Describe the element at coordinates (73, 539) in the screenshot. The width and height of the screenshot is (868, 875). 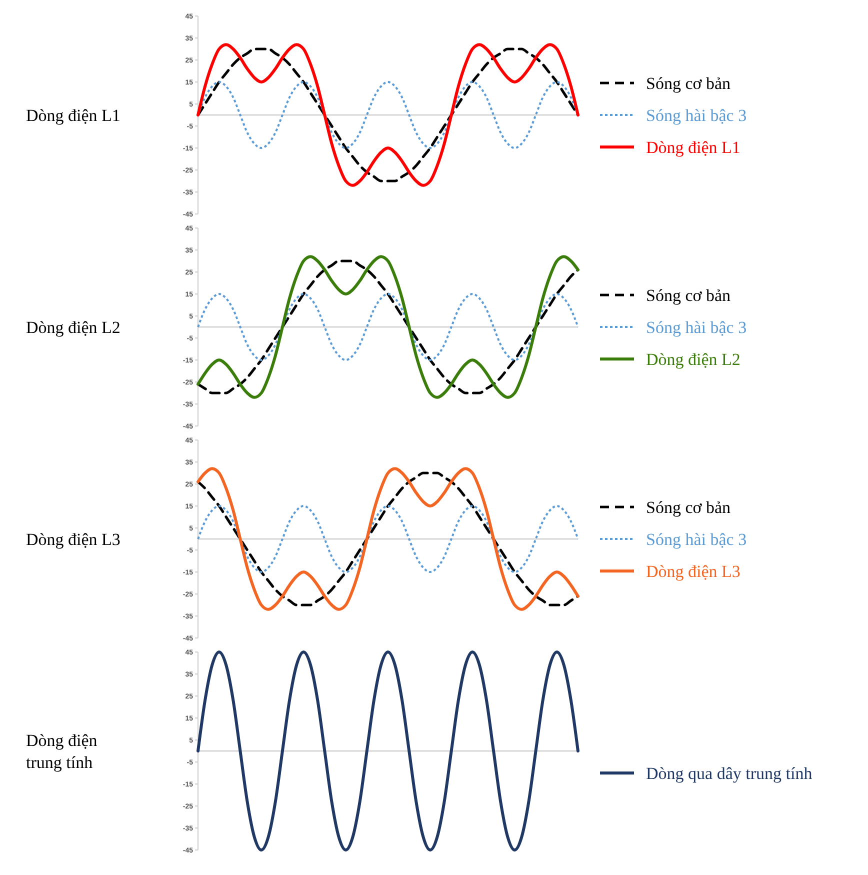
I see `y-axis-title: Dòng điện L3` at that location.